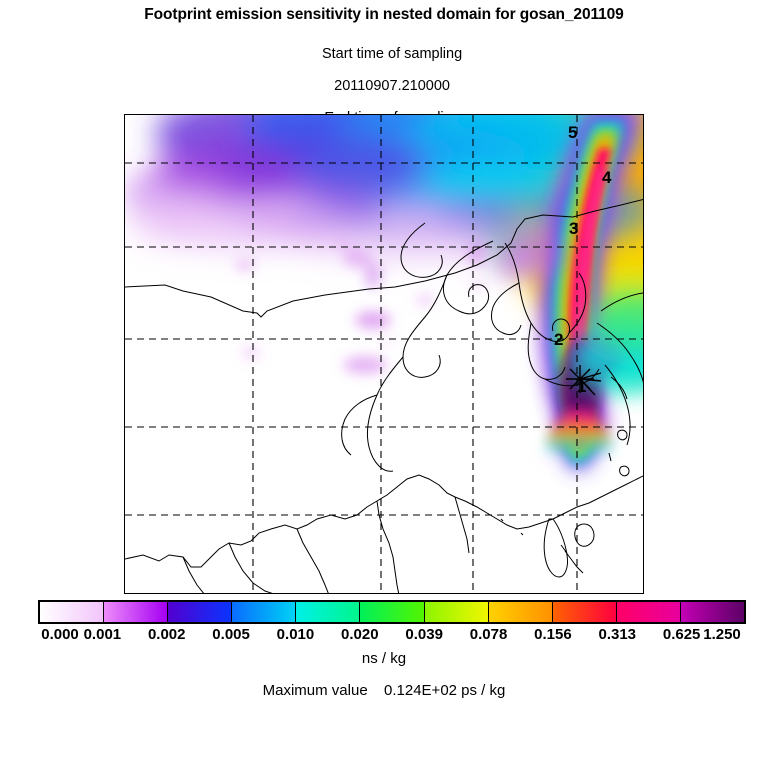  I want to click on colorbar-tick-label: 0.010, so click(295, 634).